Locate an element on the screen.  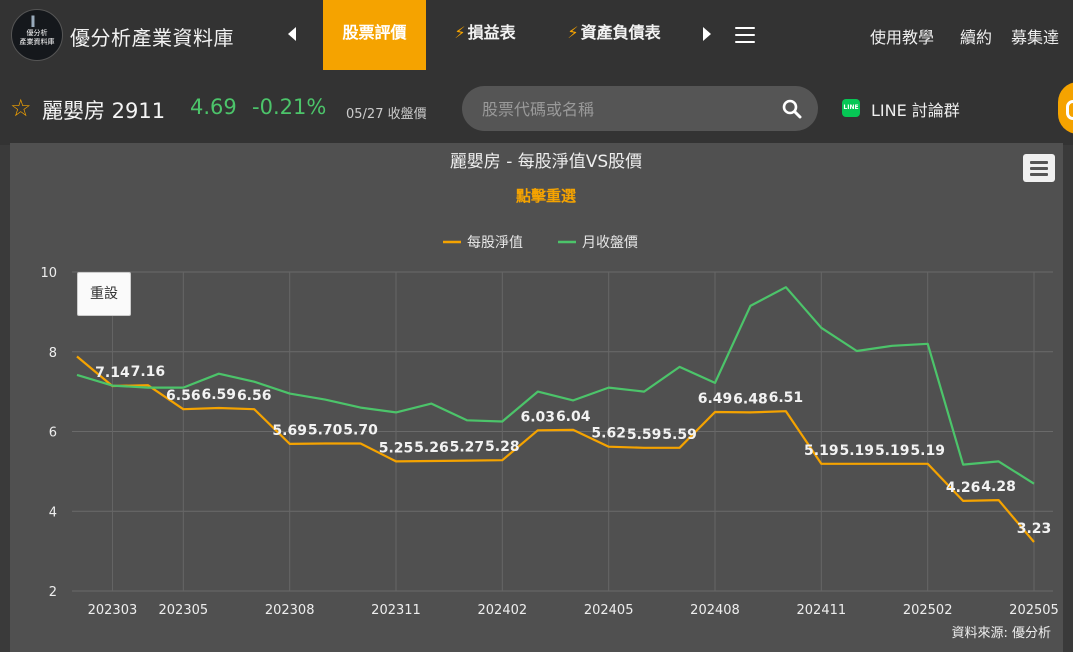
brand-title: 優分析產業資料庫 is located at coordinates (152, 38).